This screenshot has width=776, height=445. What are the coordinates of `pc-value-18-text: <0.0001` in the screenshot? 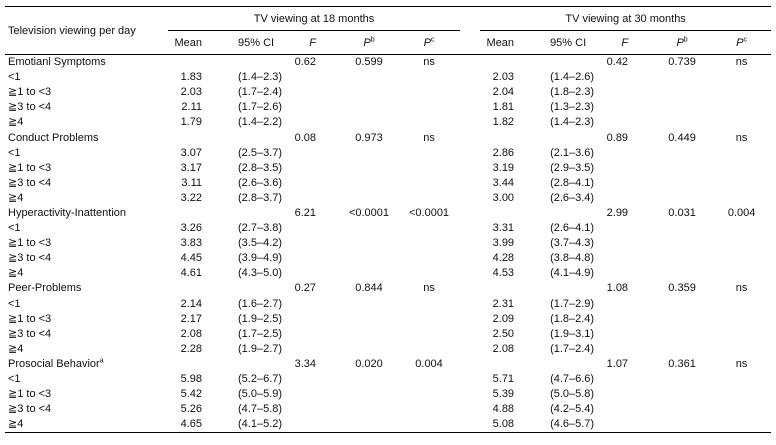 It's located at (429, 212).